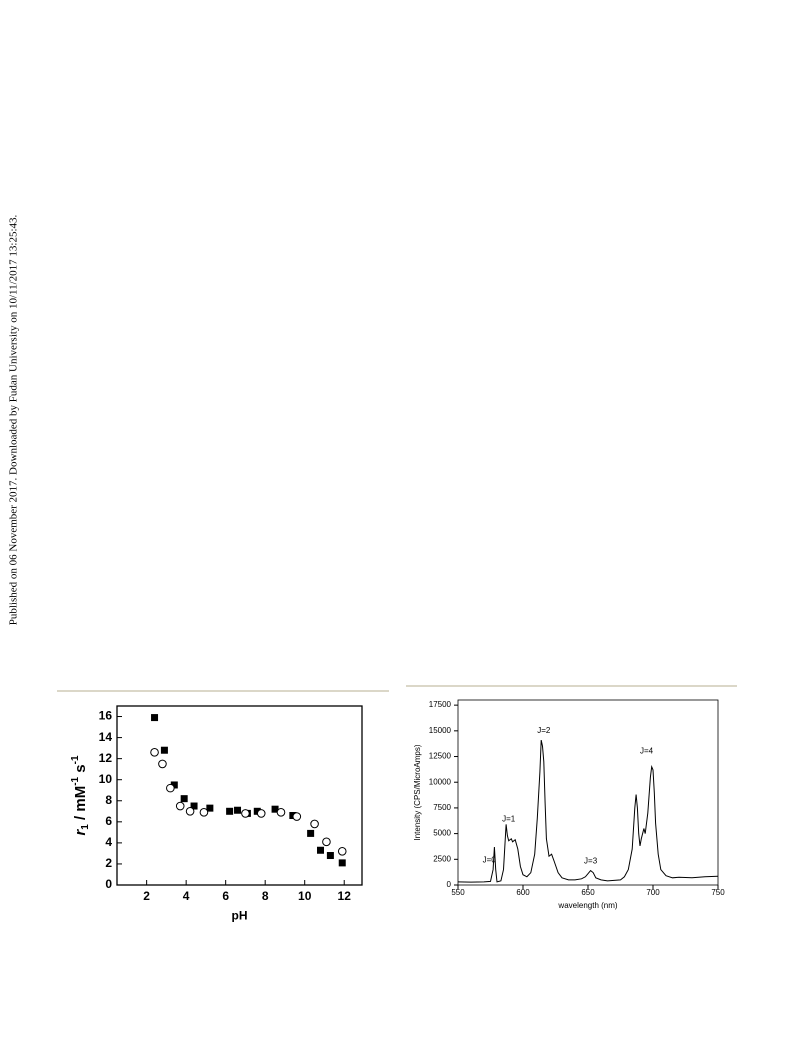  I want to click on annotation: J=3, so click(591, 860).